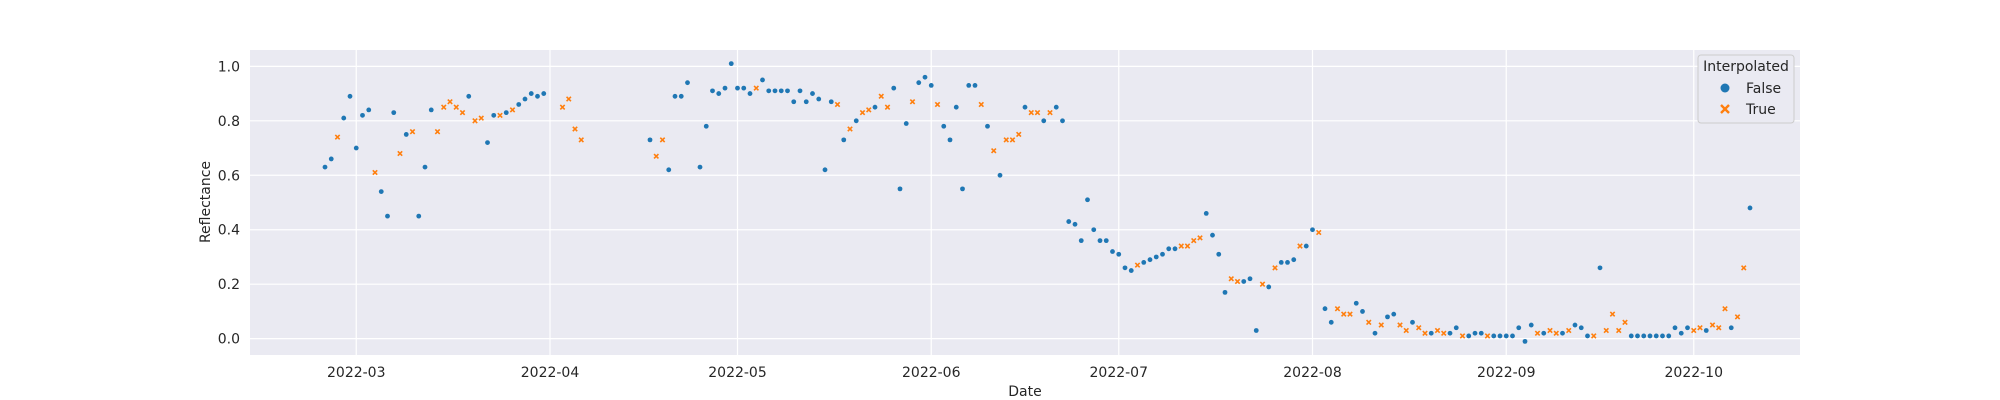 This screenshot has width=2000, height=400. I want to click on y-tick-label: 0.0, so click(229, 340).